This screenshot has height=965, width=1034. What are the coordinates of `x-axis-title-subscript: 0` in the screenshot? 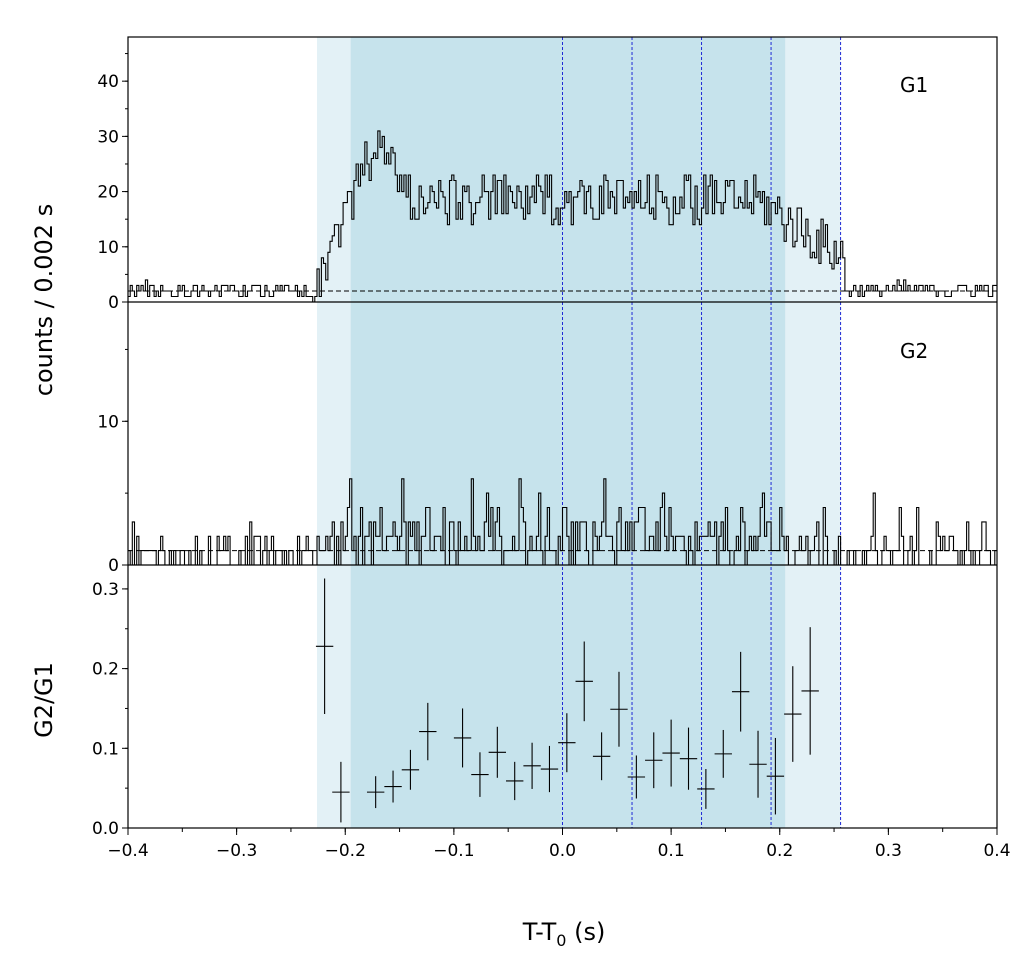 It's located at (561, 940).